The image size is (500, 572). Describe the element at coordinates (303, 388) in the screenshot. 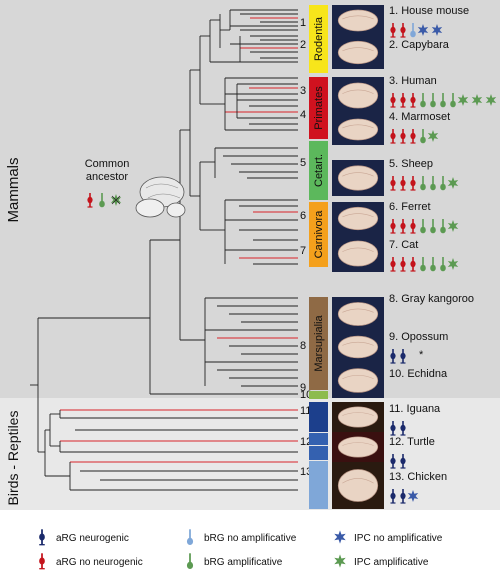

I see `tip-number: 9` at that location.